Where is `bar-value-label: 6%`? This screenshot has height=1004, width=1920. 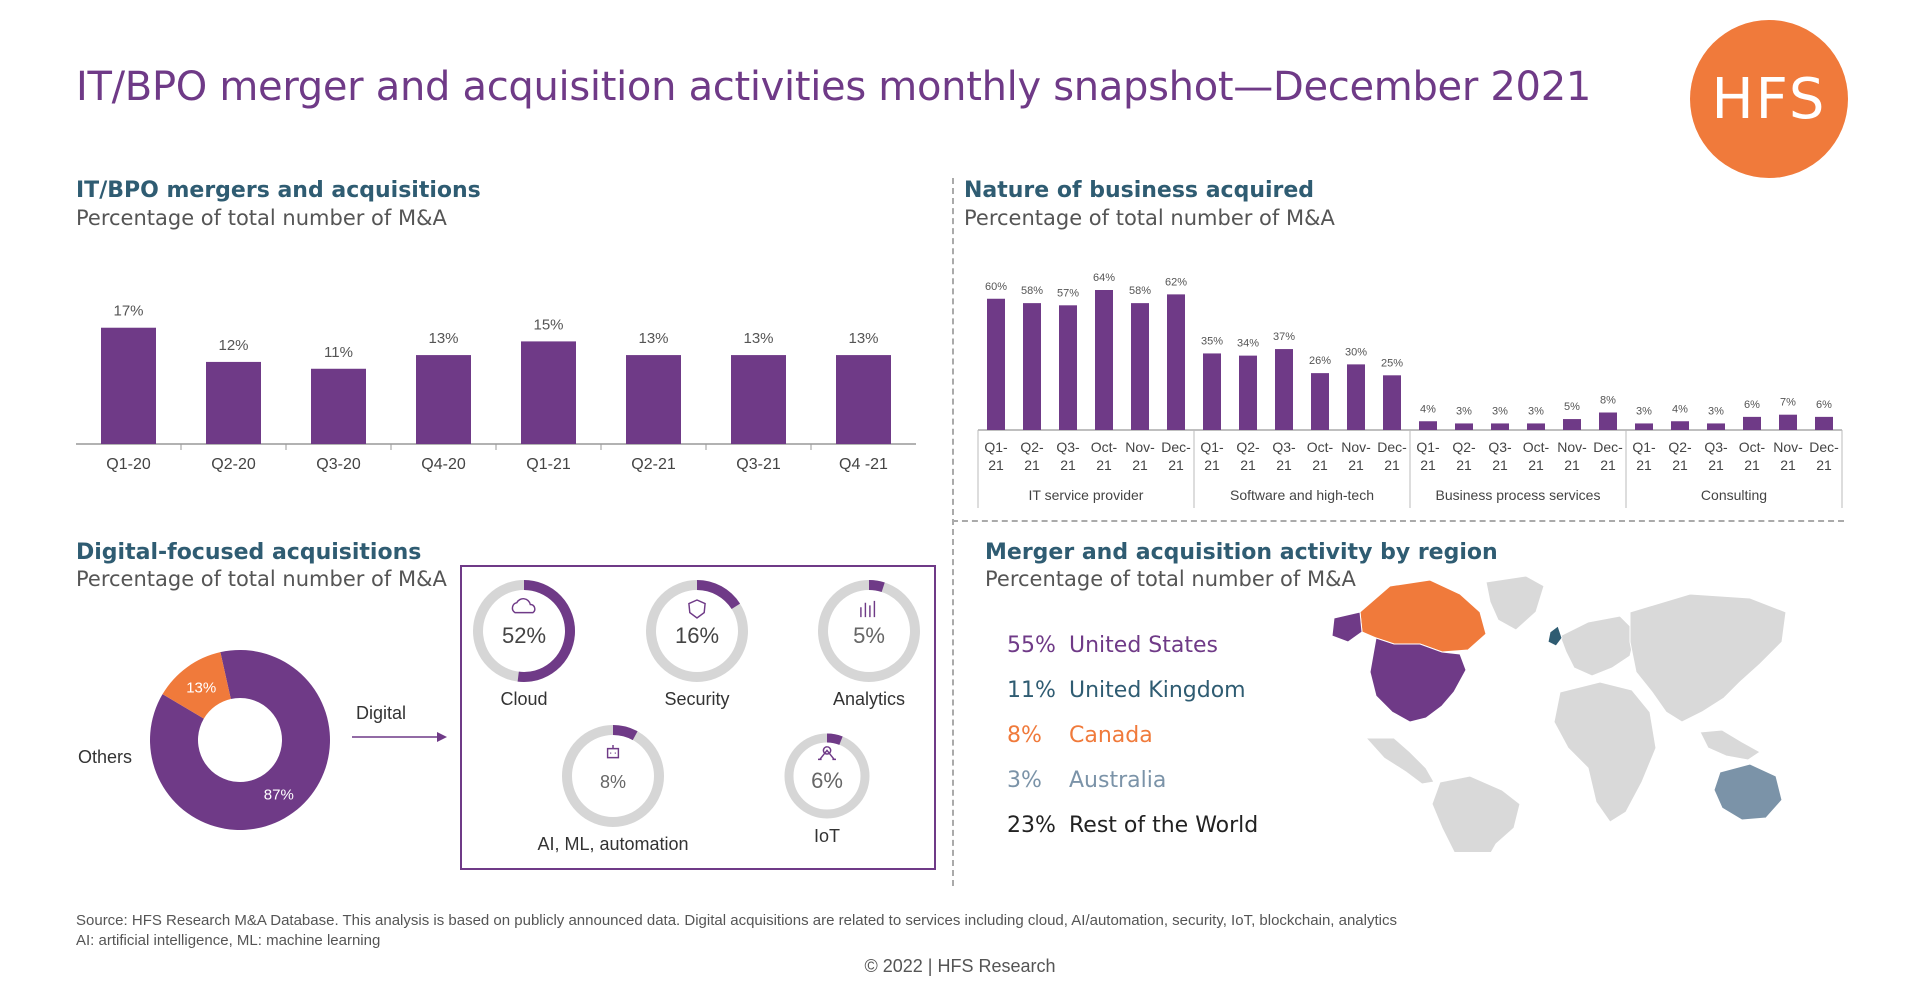 bar-value-label: 6% is located at coordinates (1752, 405).